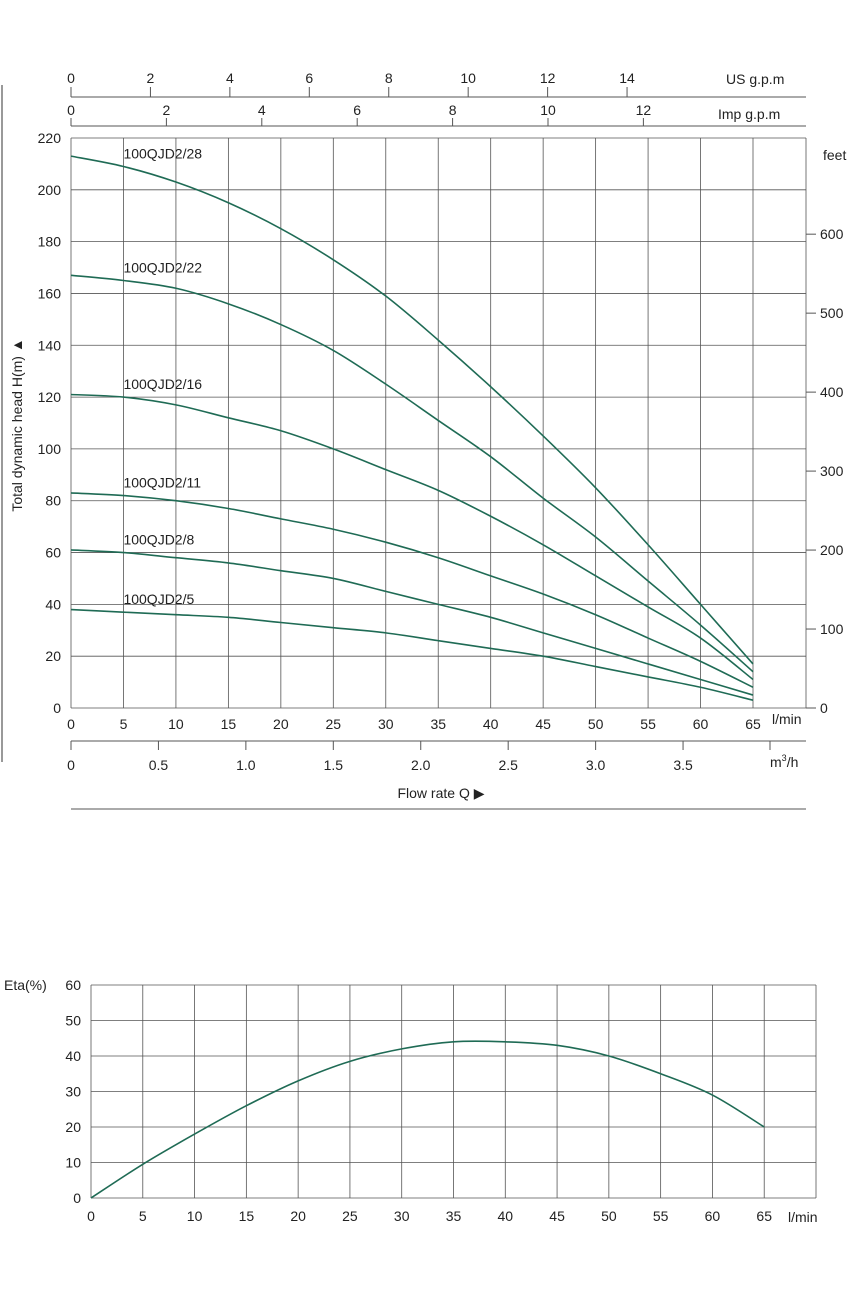 The height and width of the screenshot is (1294, 850). Describe the element at coordinates (764, 1216) in the screenshot. I see `eta-x-tick-label: 65` at that location.